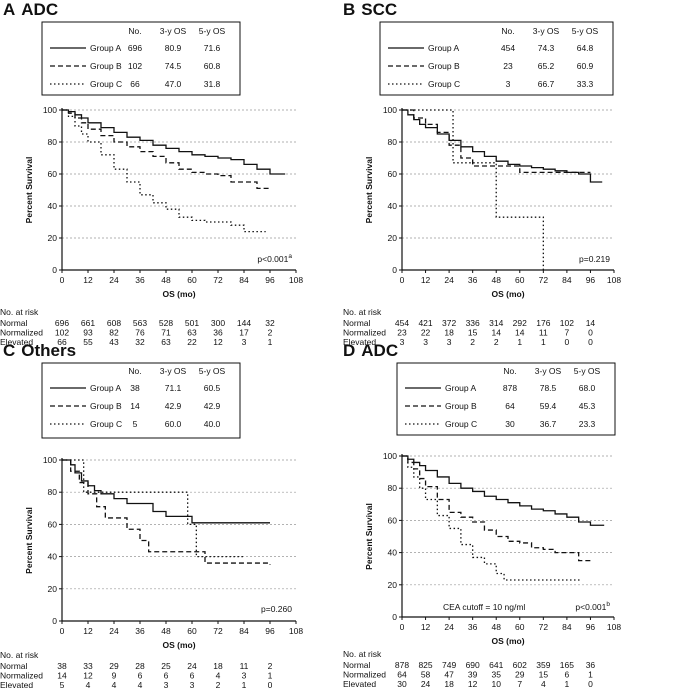 This screenshot has height=690, width=682. What do you see at coordinates (590, 684) in the screenshot?
I see `risk-value: 0` at bounding box center [590, 684].